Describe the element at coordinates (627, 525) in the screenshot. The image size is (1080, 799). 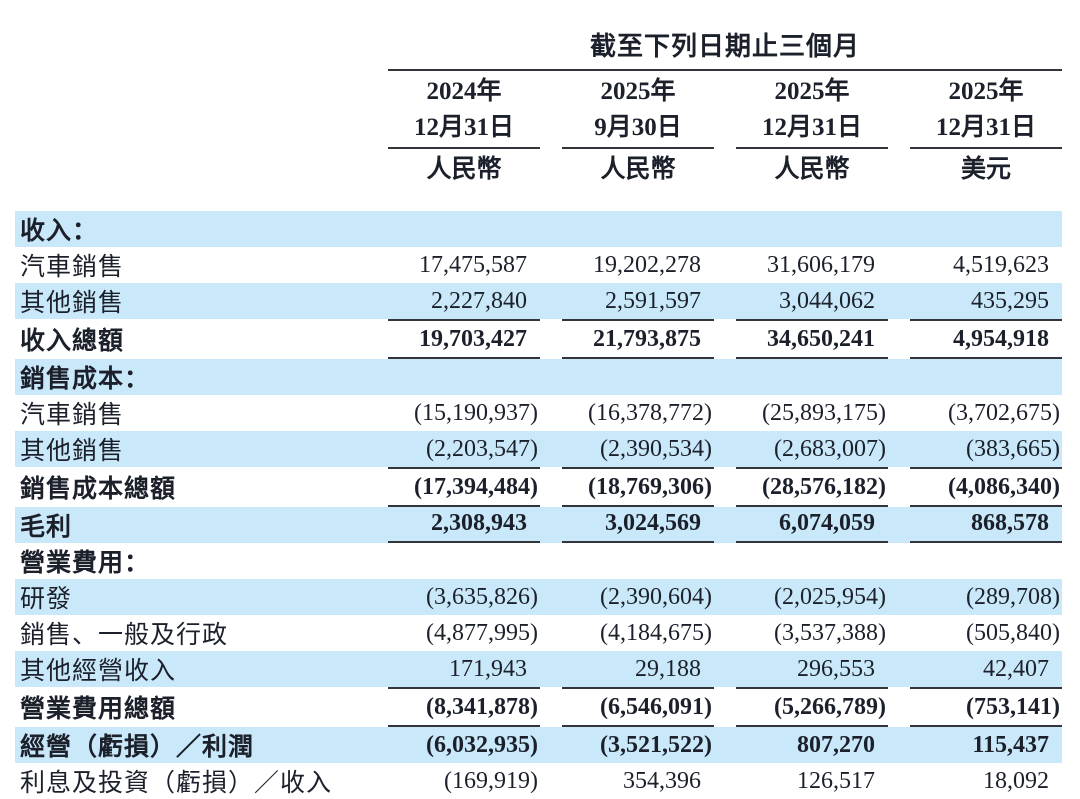
I see `value-cell: 3,024,569` at that location.